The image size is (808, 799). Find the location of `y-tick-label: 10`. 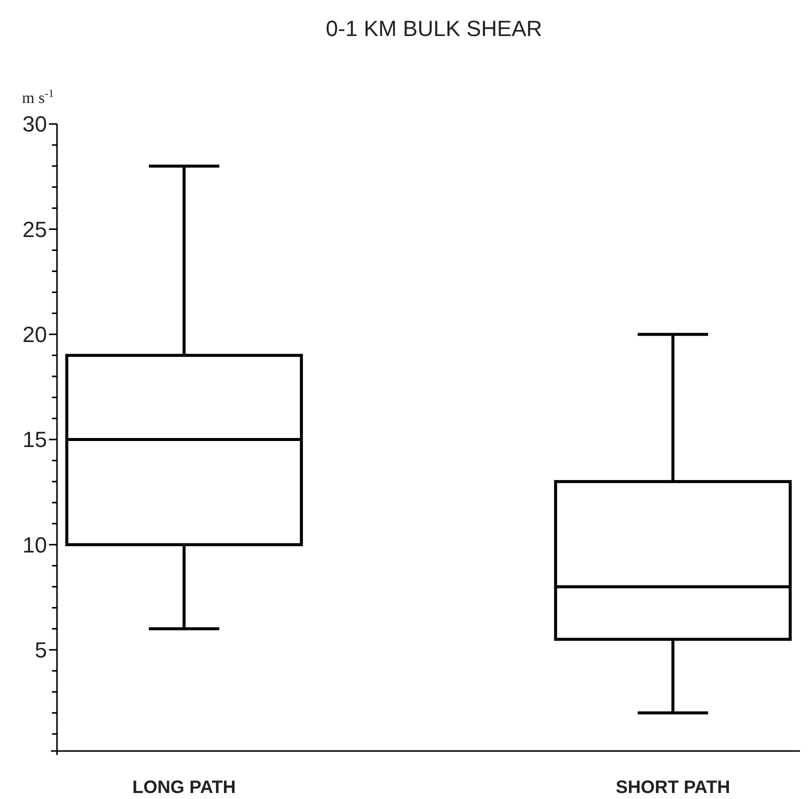

y-tick-label: 10 is located at coordinates (34, 545).